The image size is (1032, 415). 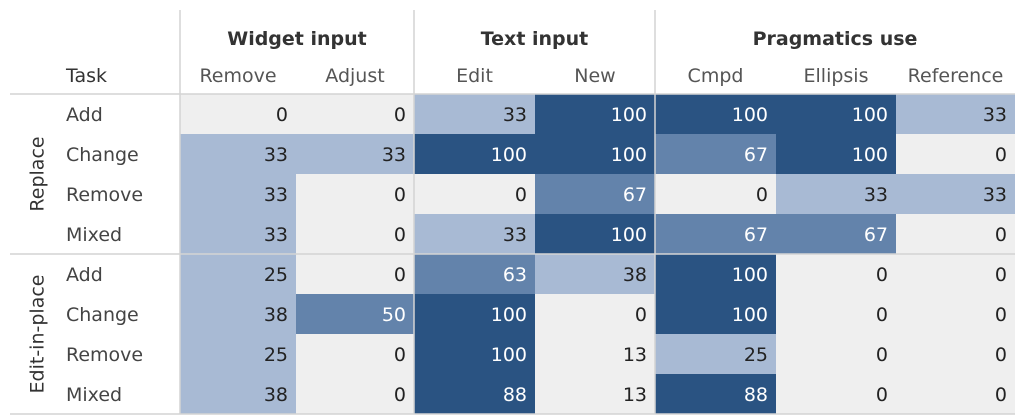 What do you see at coordinates (238, 354) in the screenshot?
I see `heatmap-cell-r7-c1` at bounding box center [238, 354].